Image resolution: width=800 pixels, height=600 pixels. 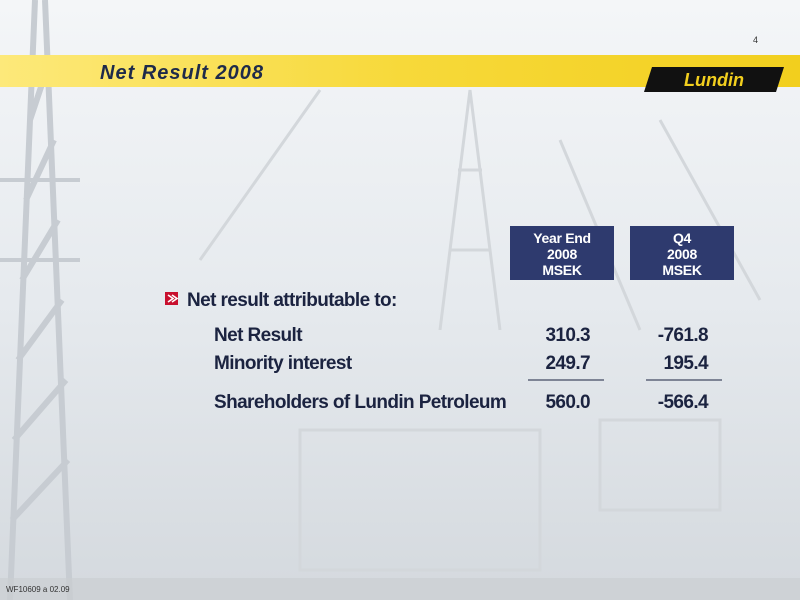 I want to click on cell: -761.8, so click(x=683, y=335).